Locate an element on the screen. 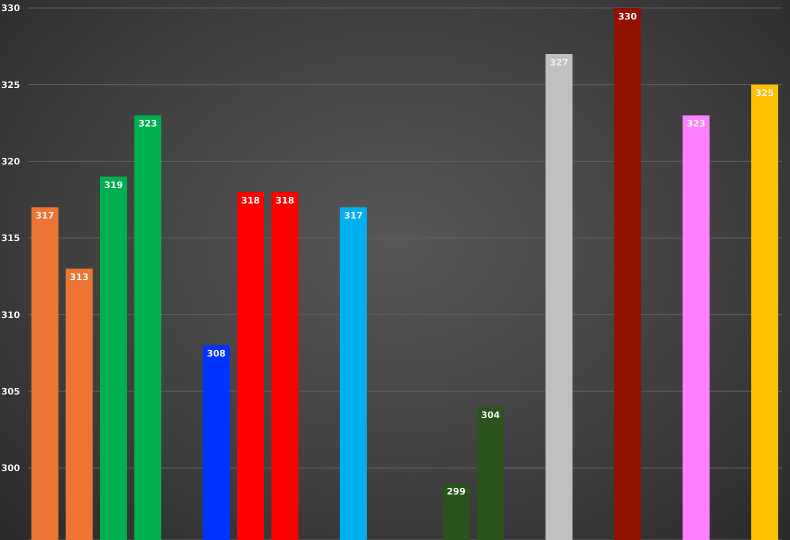  data-label: 308 is located at coordinates (216, 355).